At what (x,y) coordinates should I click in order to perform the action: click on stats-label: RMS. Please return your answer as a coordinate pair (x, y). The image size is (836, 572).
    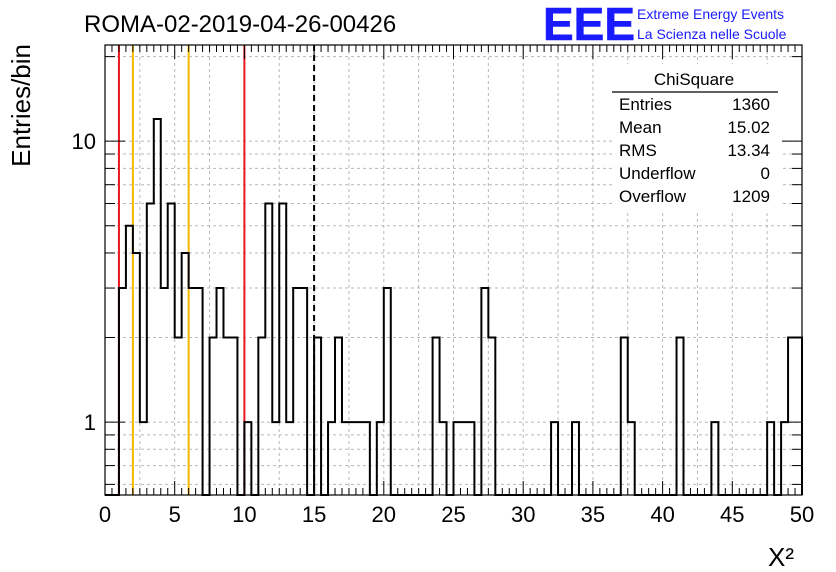
    Looking at the image, I should click on (638, 150).